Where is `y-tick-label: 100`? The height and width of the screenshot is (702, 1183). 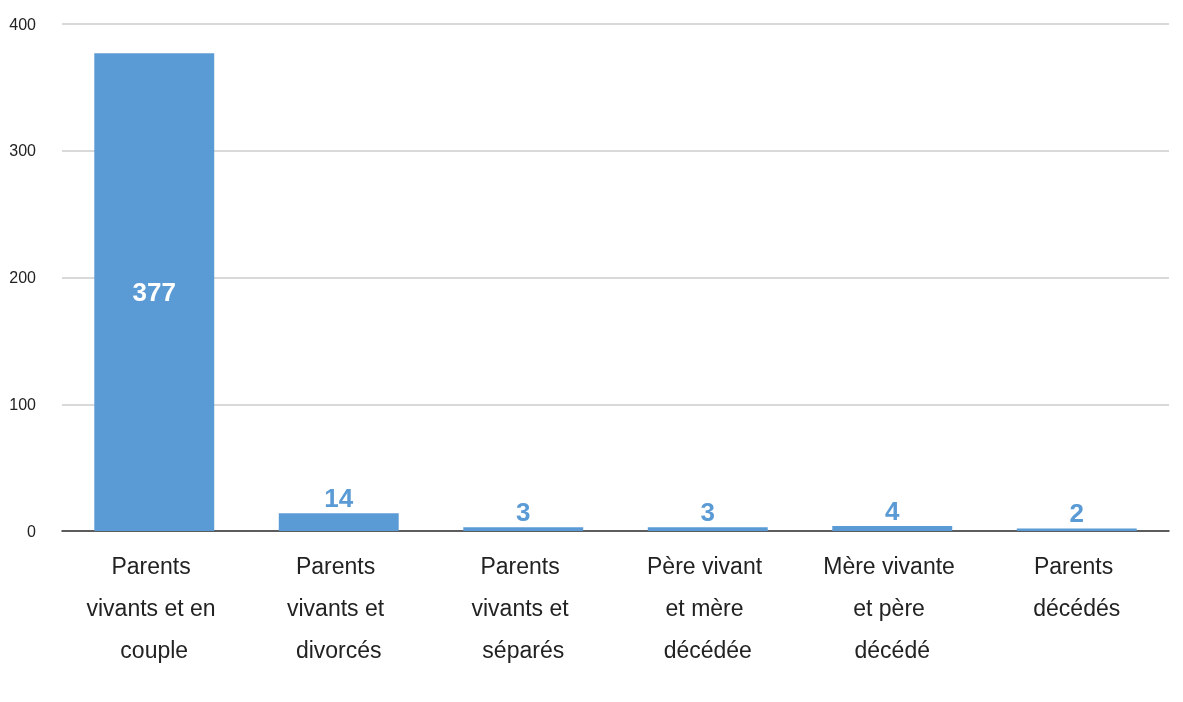 y-tick-label: 100 is located at coordinates (23, 404).